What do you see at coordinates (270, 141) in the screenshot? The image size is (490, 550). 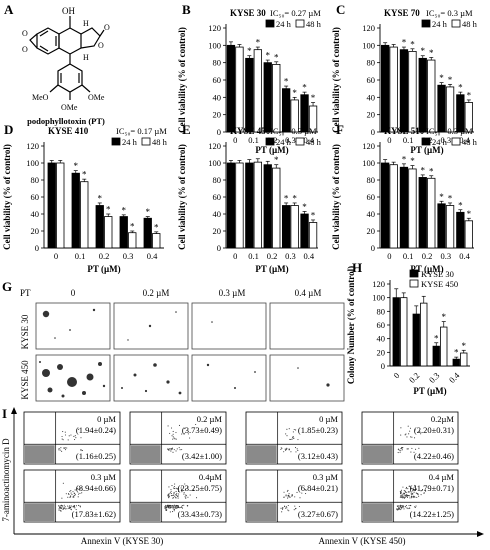 I see `legend-swatch-filled` at bounding box center [270, 141].